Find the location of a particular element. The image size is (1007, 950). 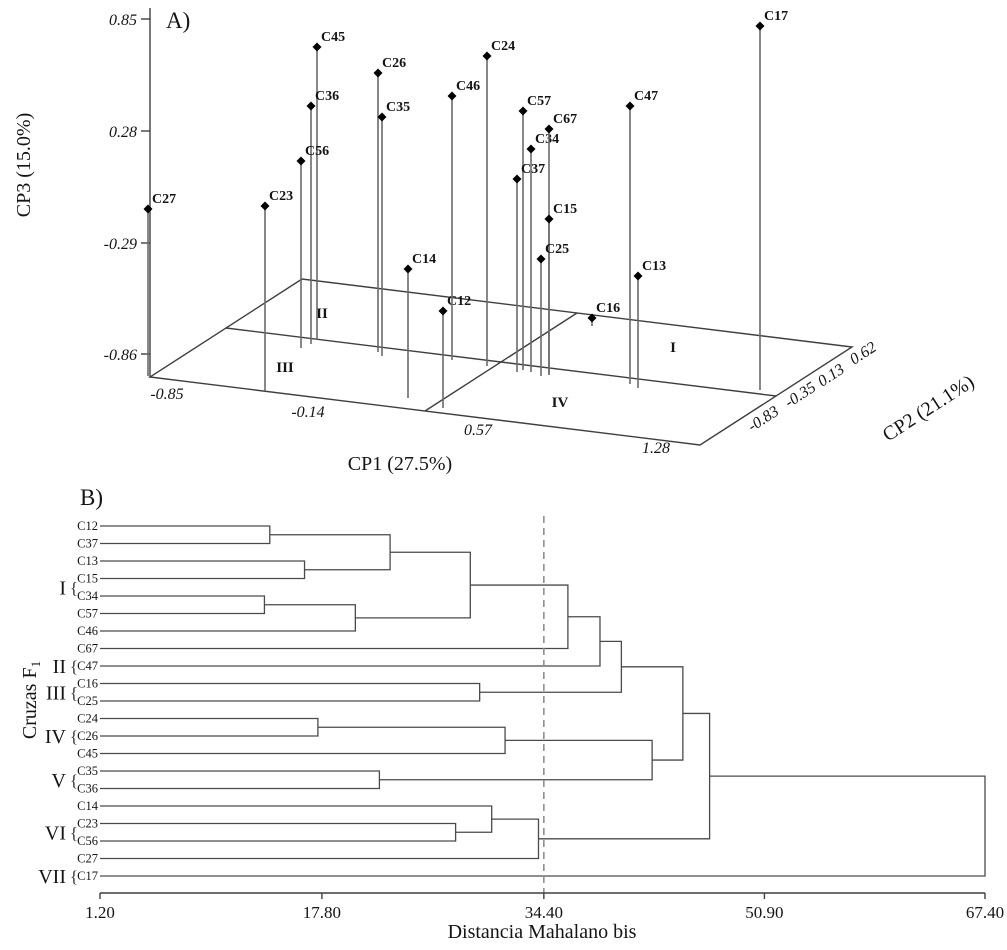

cp3-tick-label: -0.86 is located at coordinates (120, 355).